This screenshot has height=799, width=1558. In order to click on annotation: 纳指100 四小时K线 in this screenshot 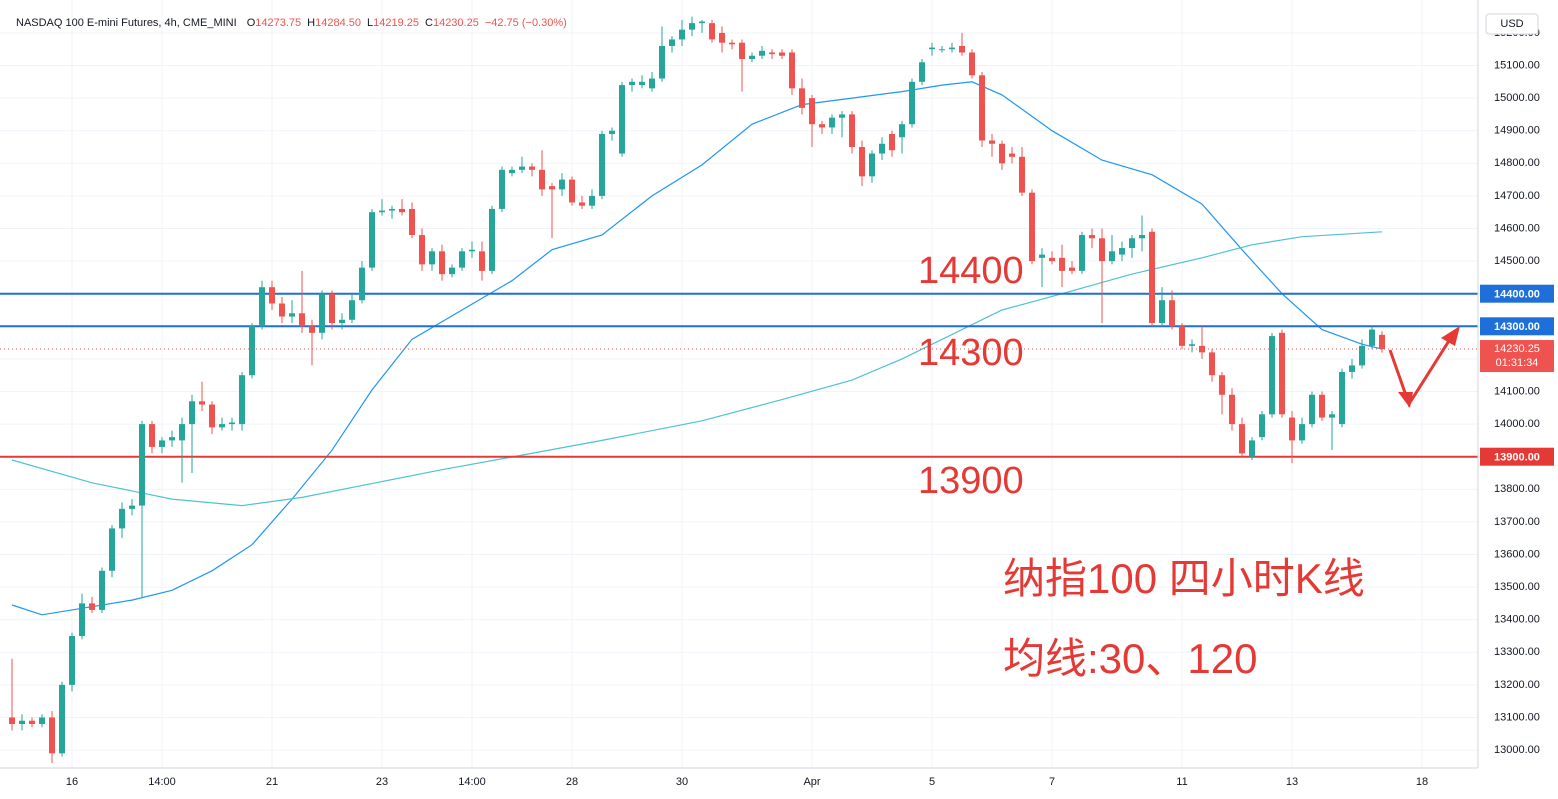, I will do `click(1184, 578)`.